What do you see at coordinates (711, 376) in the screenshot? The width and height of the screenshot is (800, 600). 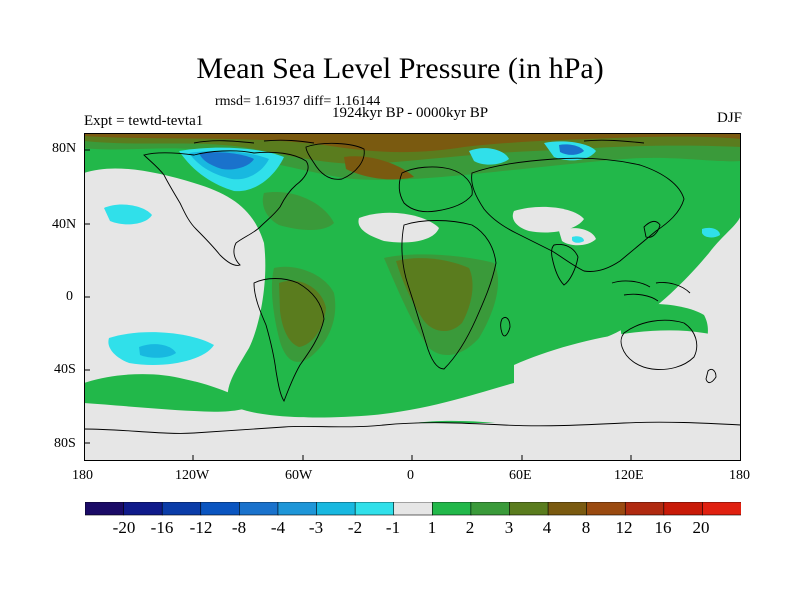 I see `coast-new-zealand` at bounding box center [711, 376].